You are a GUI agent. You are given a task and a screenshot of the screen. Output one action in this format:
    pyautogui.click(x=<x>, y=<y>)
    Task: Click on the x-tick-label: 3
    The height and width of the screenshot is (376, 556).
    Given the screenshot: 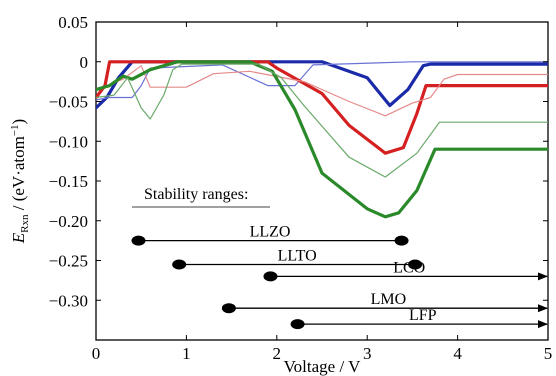 What is the action you would take?
    pyautogui.click(x=367, y=353)
    